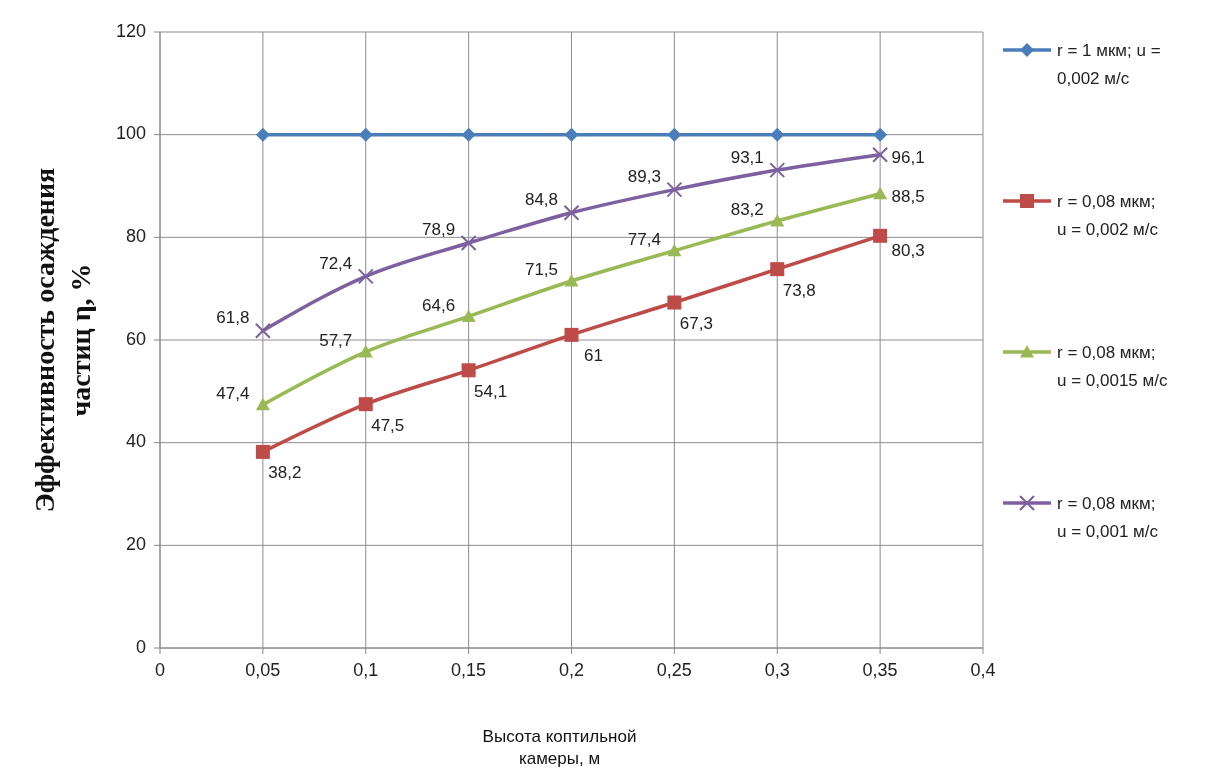  I want to click on y-tick-label: 40, so click(135, 441).